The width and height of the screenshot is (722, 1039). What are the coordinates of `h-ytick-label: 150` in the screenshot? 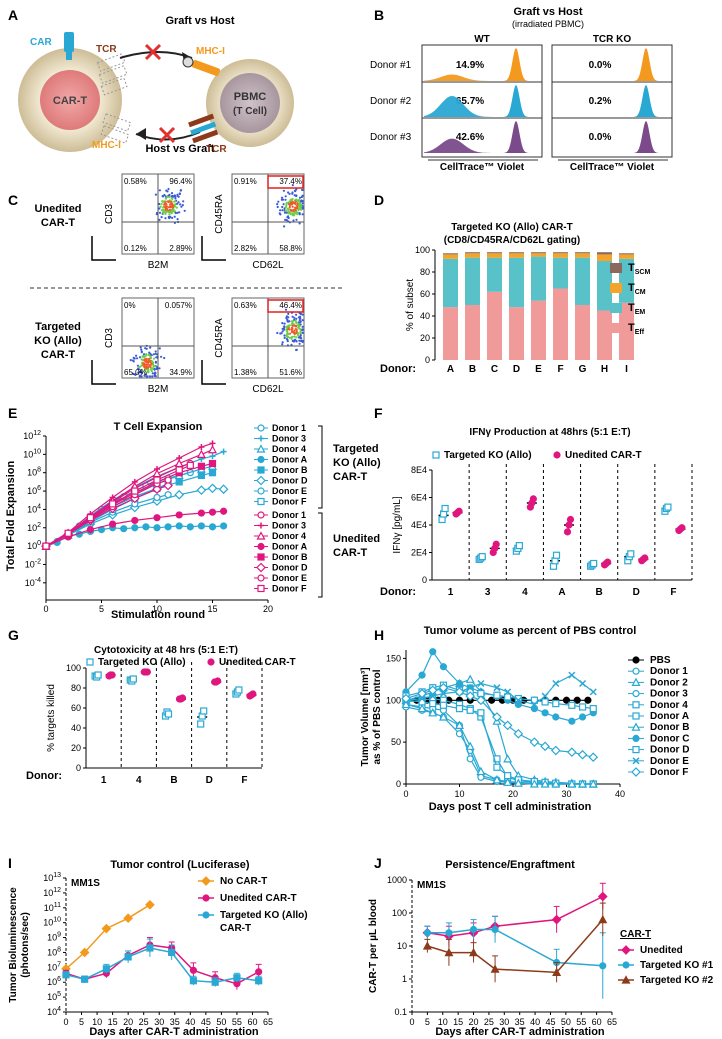 It's located at (393, 658).